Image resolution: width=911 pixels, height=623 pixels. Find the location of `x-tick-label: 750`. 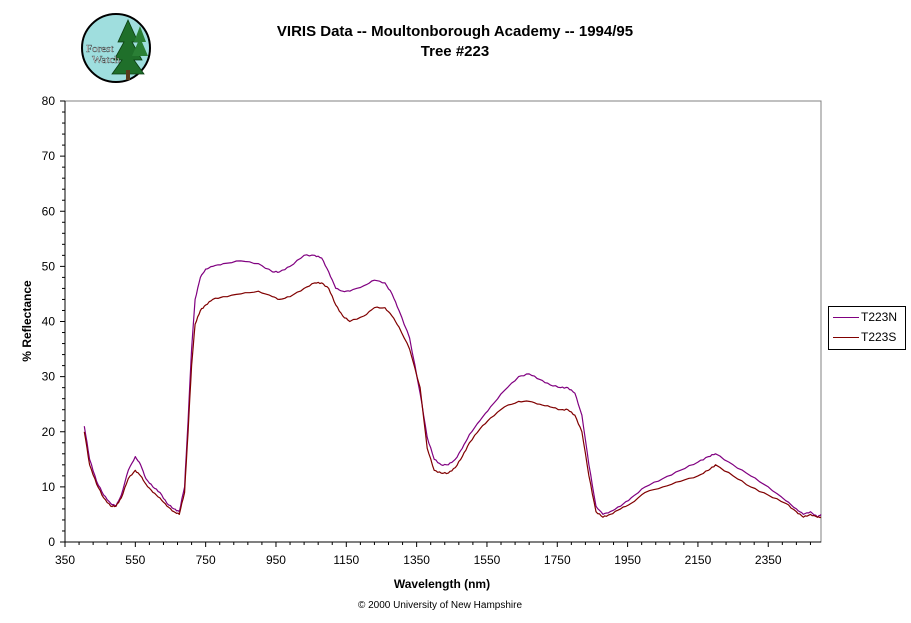

x-tick-label: 750 is located at coordinates (206, 560).